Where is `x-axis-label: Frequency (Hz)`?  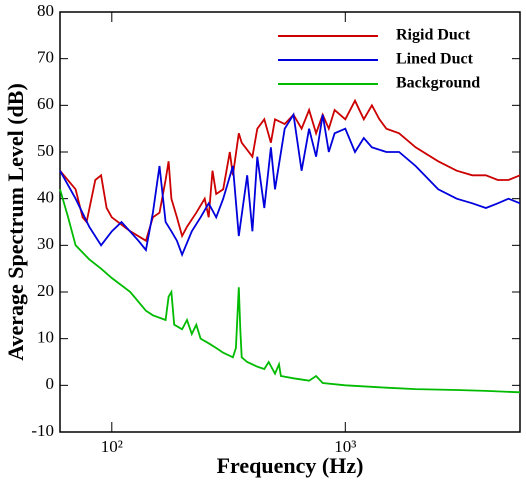
x-axis-label: Frequency (Hz) is located at coordinates (290, 465).